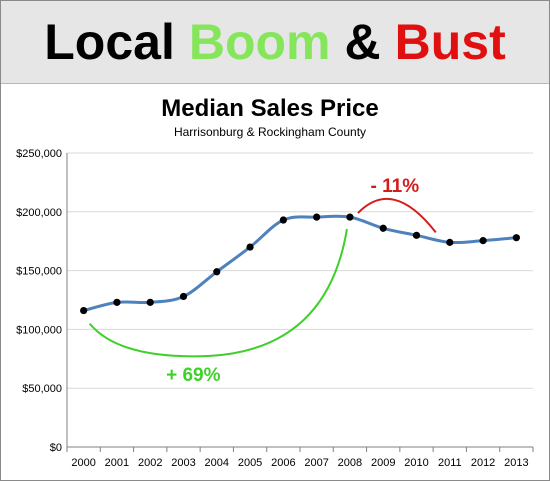  I want to click on banner-word-ampersand: &, so click(362, 42).